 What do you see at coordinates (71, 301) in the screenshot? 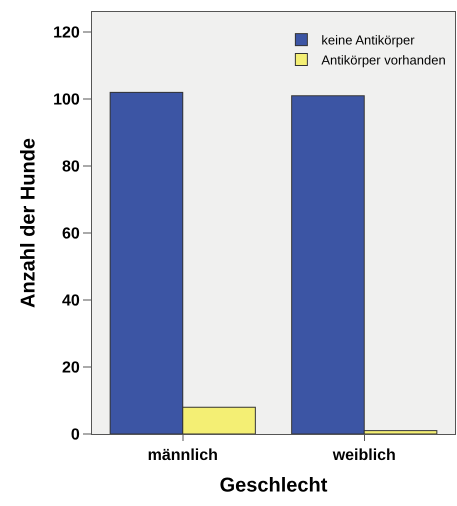
I see `y-tick-label: 40` at bounding box center [71, 301].